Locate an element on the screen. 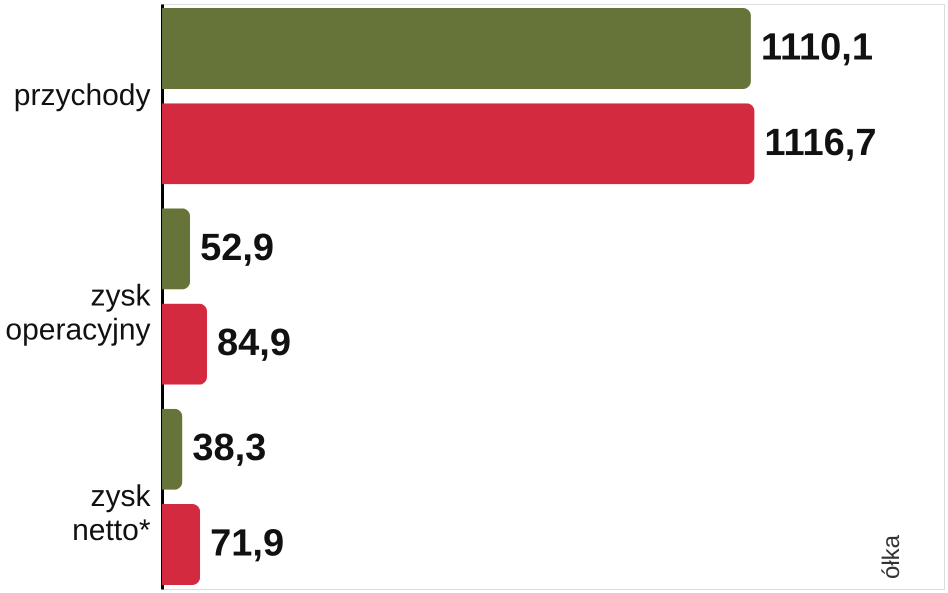 The height and width of the screenshot is (593, 948). data-label: 38,3 is located at coordinates (229, 448).